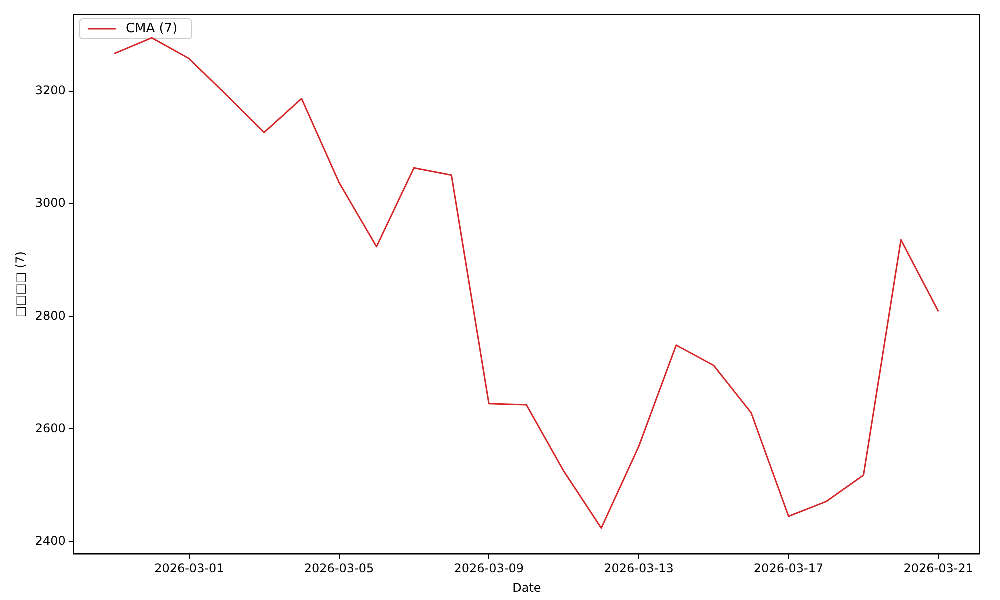 This screenshot has height=600, width=1000. What do you see at coordinates (527, 587) in the screenshot?
I see `x-axis-title: Date` at bounding box center [527, 587].